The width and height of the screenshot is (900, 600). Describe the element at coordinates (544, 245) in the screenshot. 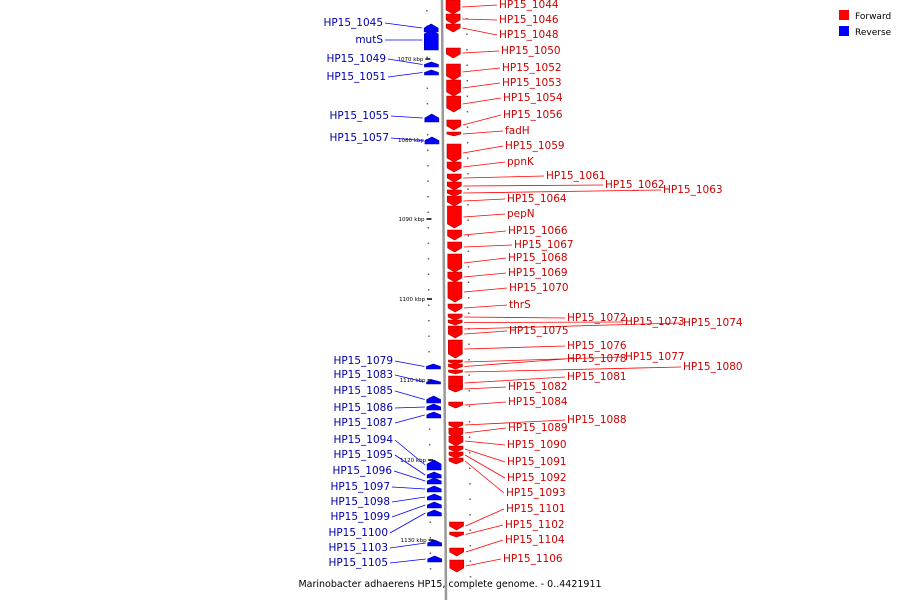

I see `label-HP15_1067: HP15_1067` at that location.